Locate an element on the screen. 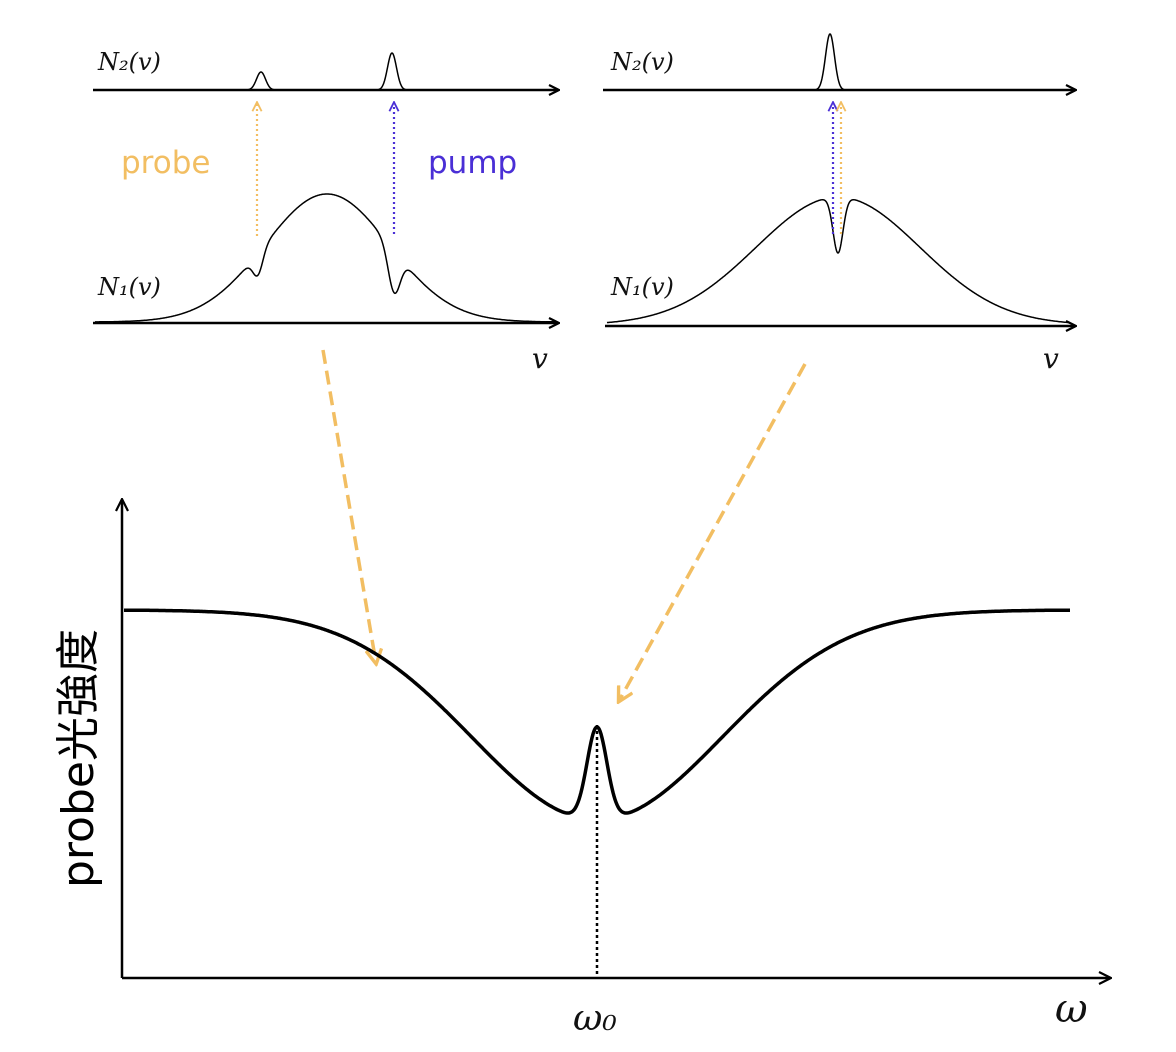 The image size is (1176, 1052). left-v-axis-label: v is located at coordinates (540, 358).